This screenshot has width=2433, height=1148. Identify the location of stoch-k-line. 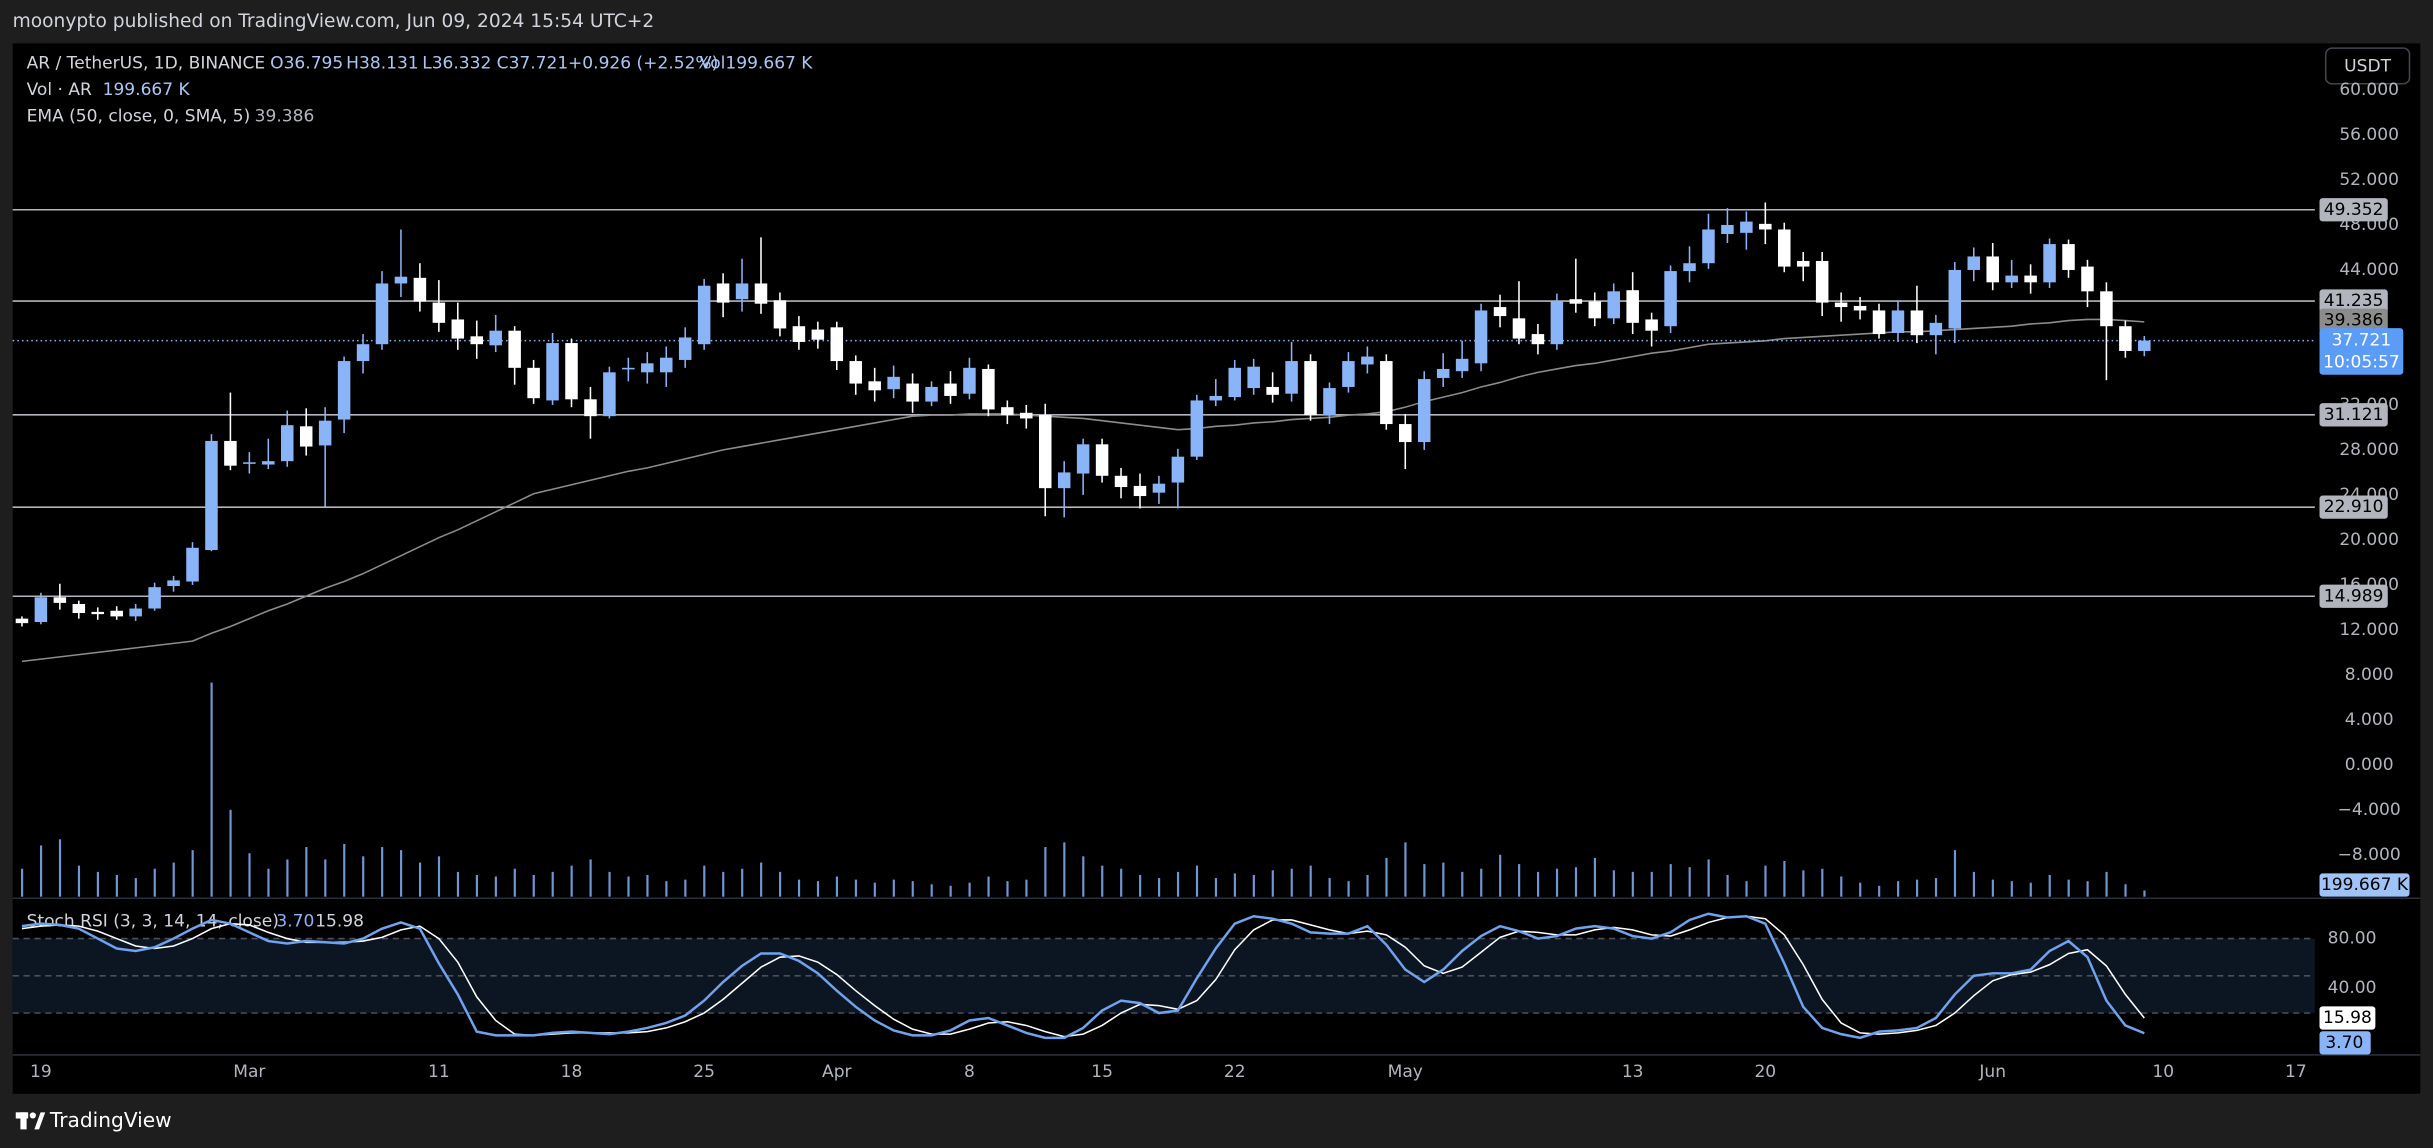
(1083, 976).